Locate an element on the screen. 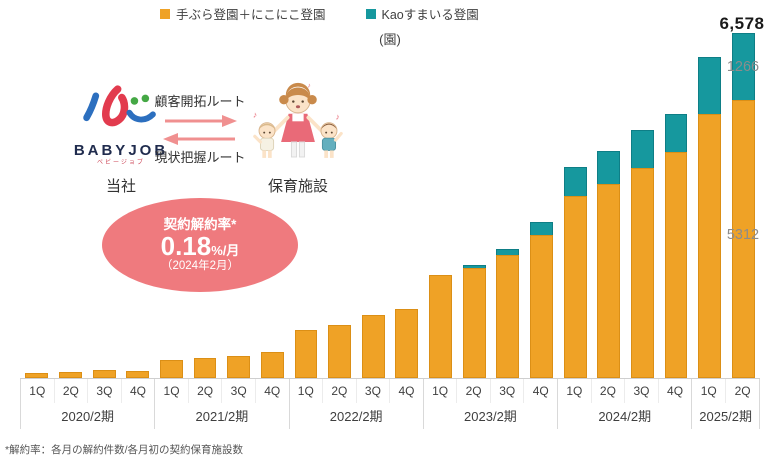 The image size is (780, 466). babyjob-logo-icon is located at coordinates (119, 106).